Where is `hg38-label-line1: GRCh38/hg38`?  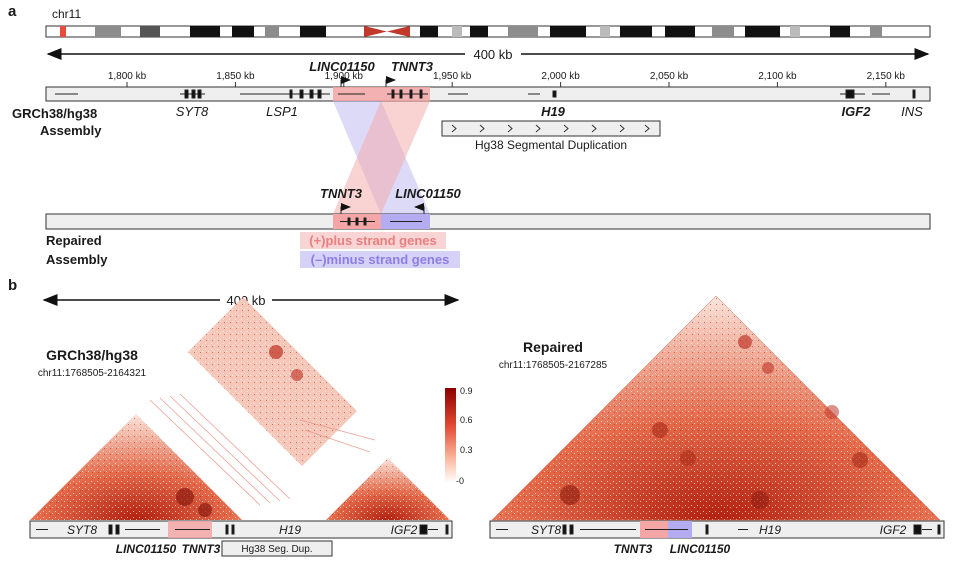
hg38-label-line1: GRCh38/hg38 is located at coordinates (54, 113).